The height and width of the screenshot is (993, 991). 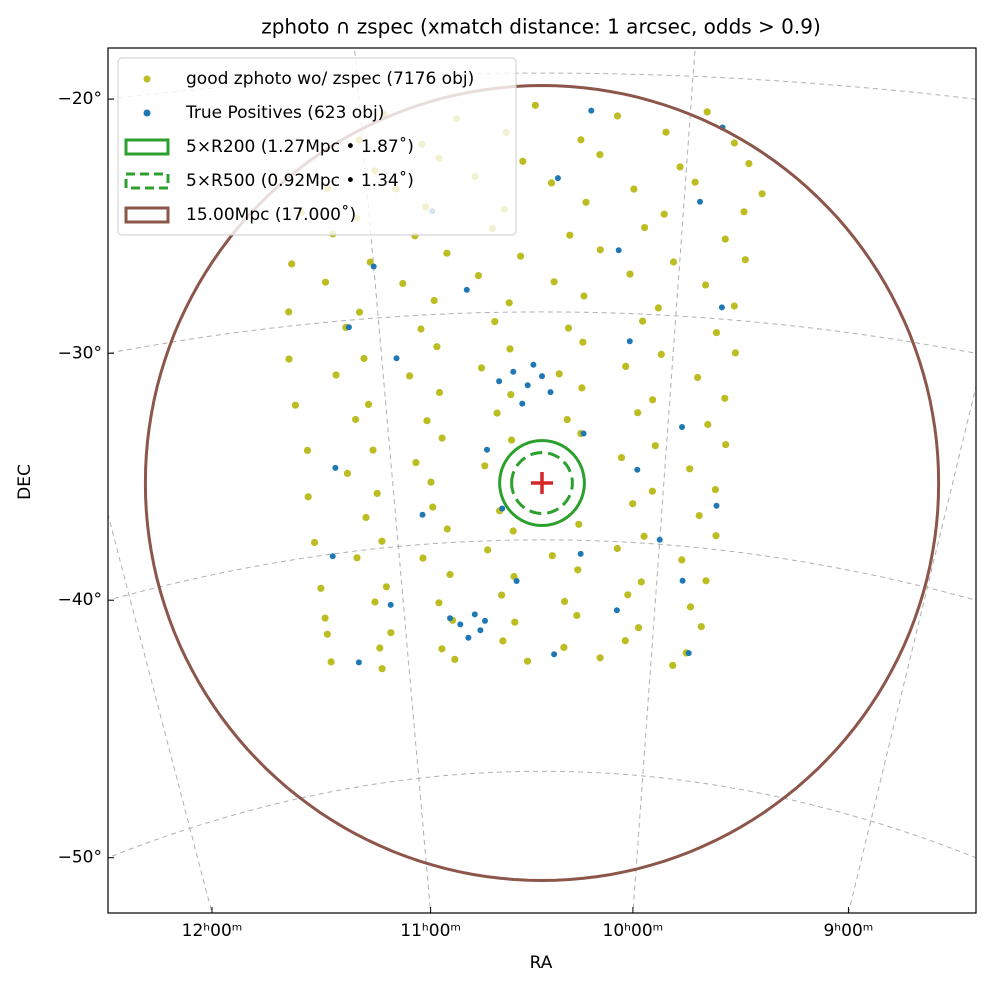 What do you see at coordinates (300, 146) in the screenshot?
I see `legend-label: 5×R200 (1.27Mpc • 1.87˚)` at bounding box center [300, 146].